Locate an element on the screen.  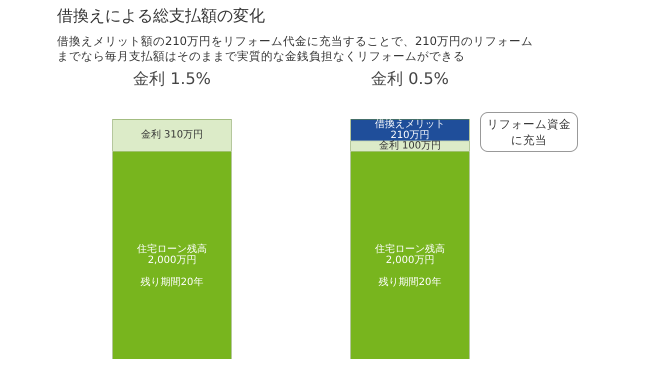
chart-subtitle: 借換えメリット額の210万円をリフォーム代金に充当することで、210万円のリフォームまでなら毎月支払額はそのままで実質的な金銭負担なくリフォームができる is located at coordinates (295, 49).